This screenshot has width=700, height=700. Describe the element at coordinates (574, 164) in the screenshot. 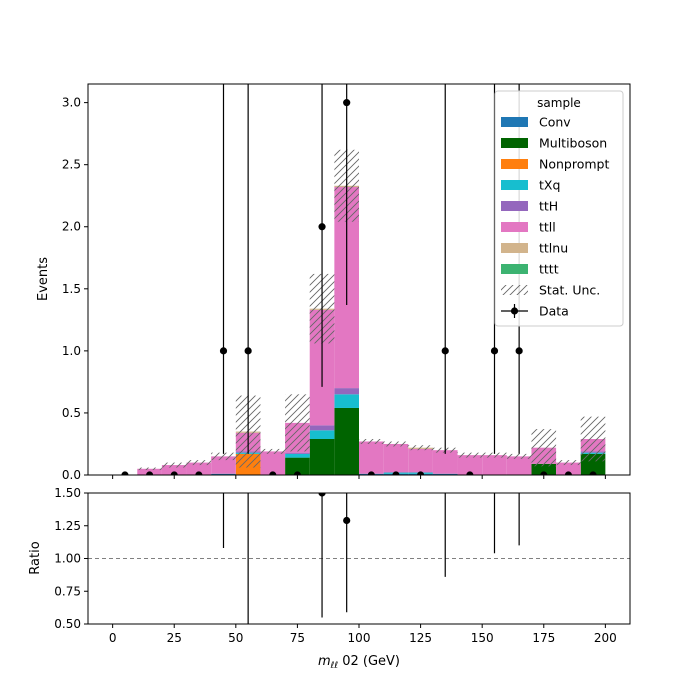

I see `legend-label-nonprompt: Nonprompt` at that location.